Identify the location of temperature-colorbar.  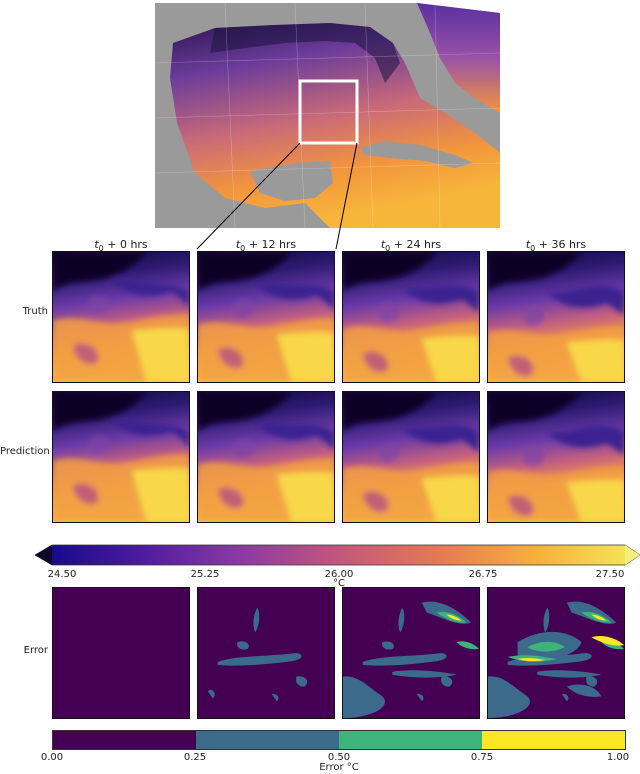
(337, 555).